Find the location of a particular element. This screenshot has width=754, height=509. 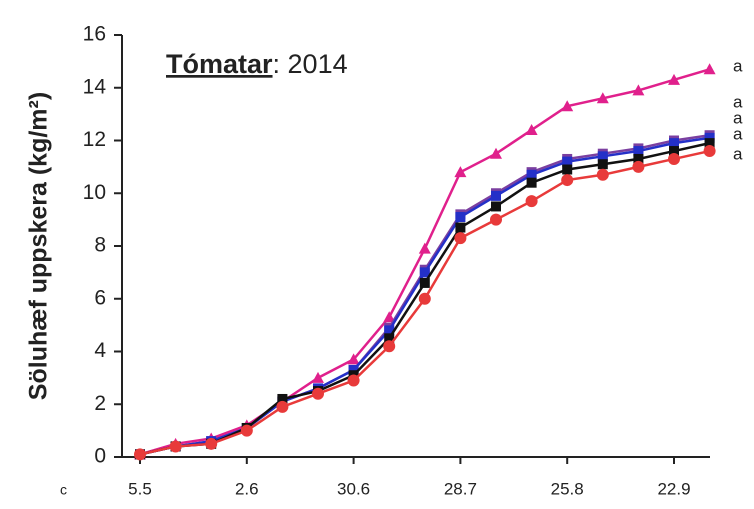

y-tick-label: 12 is located at coordinates (94, 139).